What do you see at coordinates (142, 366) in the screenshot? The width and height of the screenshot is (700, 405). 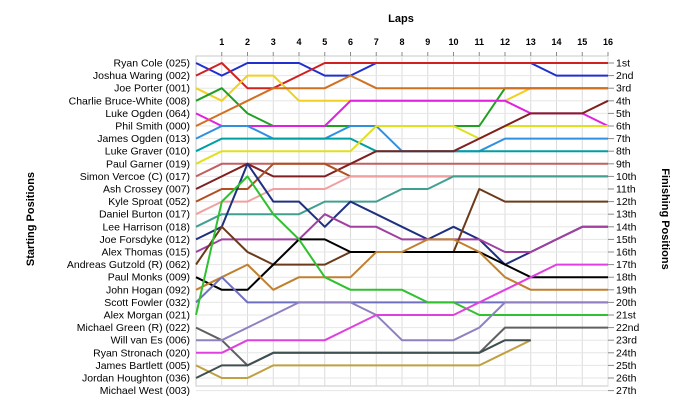 I see `starting-position-label: James Bartlett (005)` at bounding box center [142, 366].